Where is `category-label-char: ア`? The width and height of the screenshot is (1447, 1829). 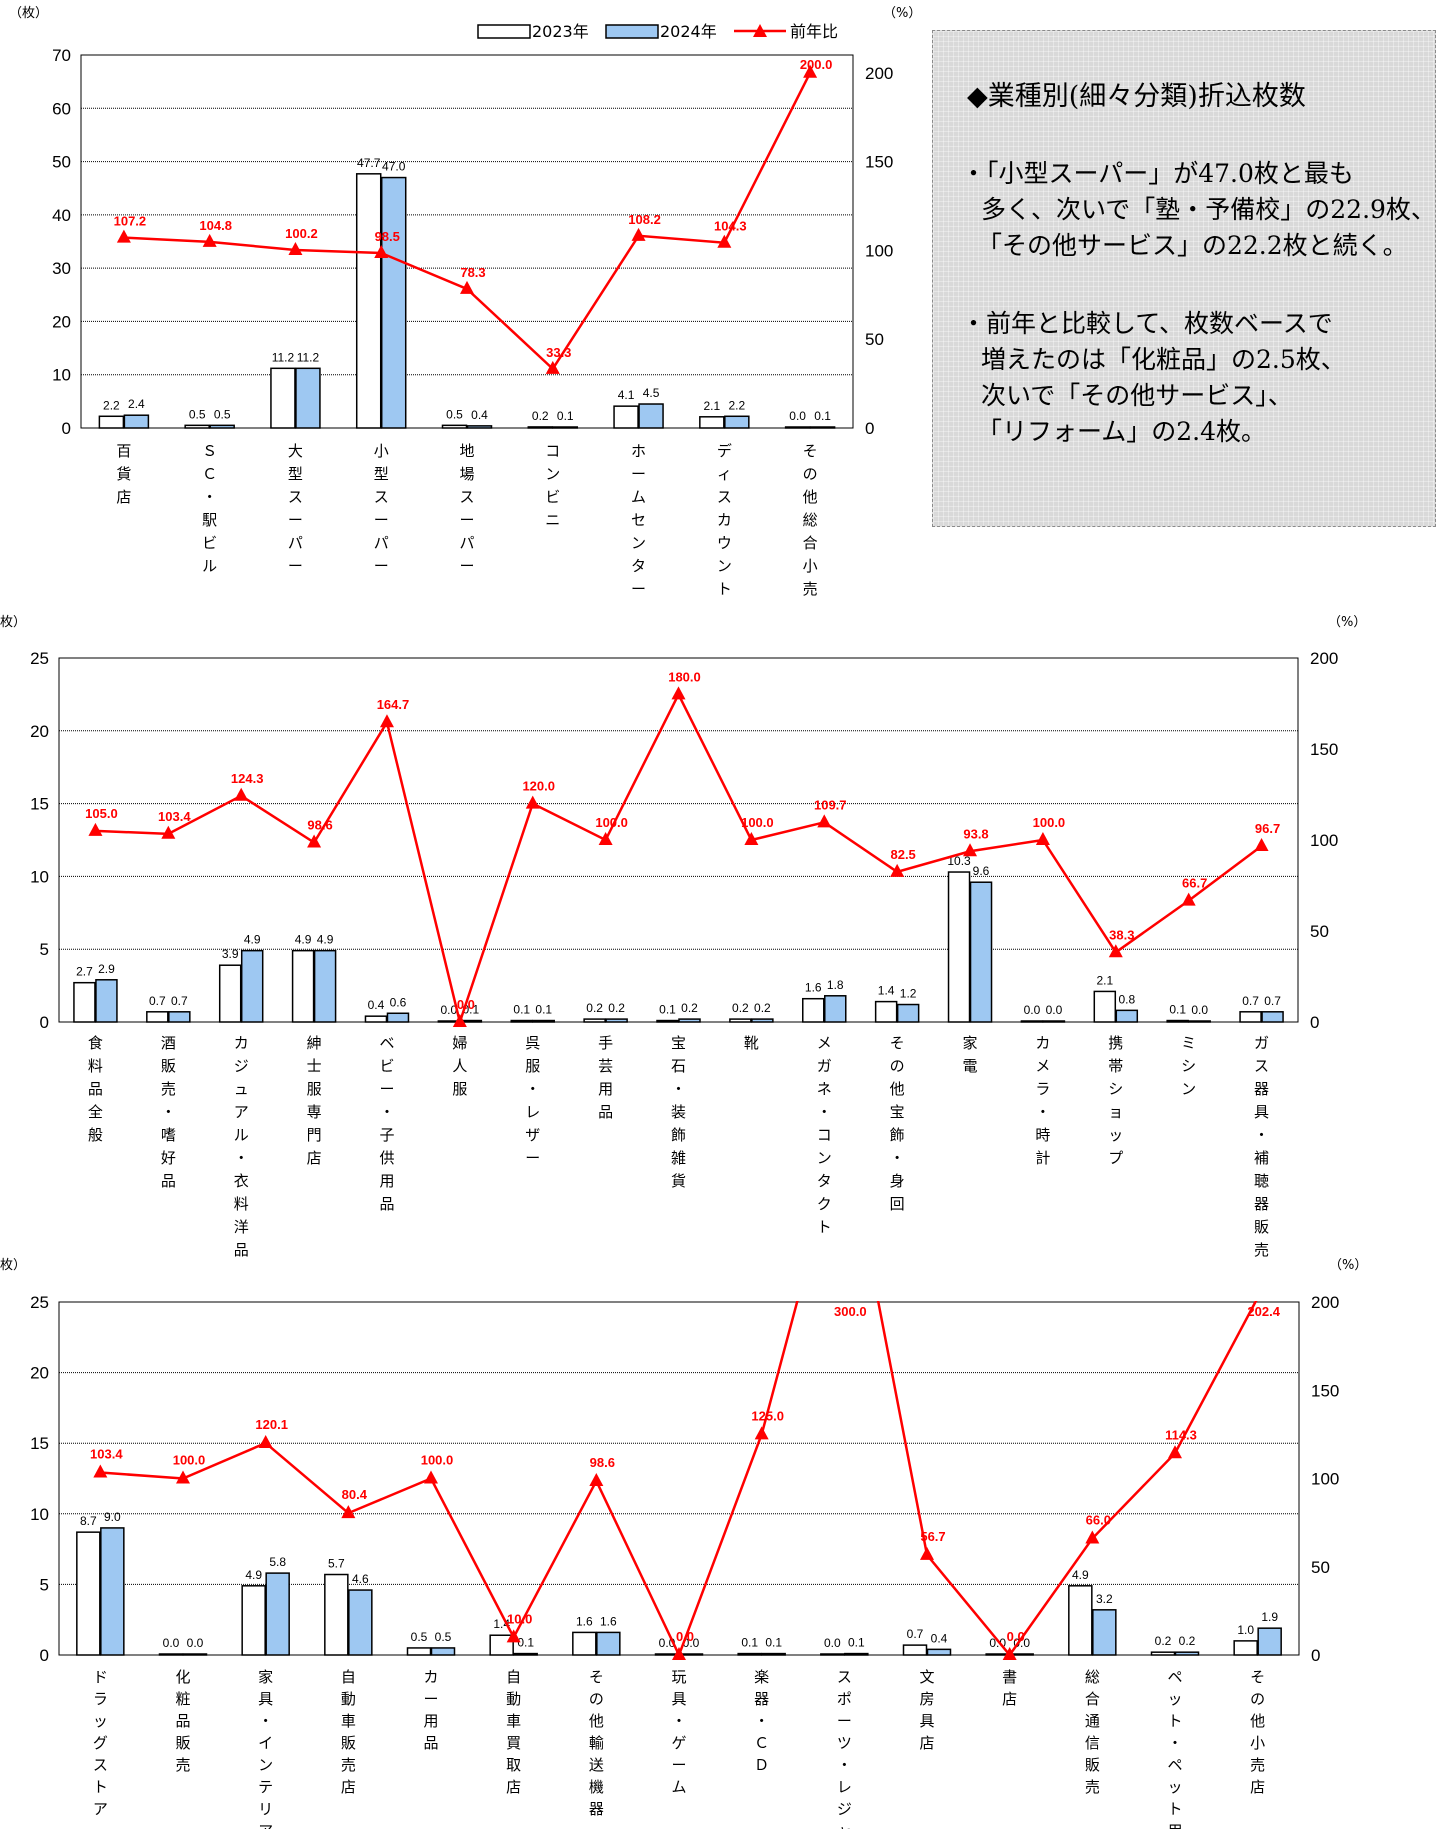 category-label-char: ア is located at coordinates (265, 1825).